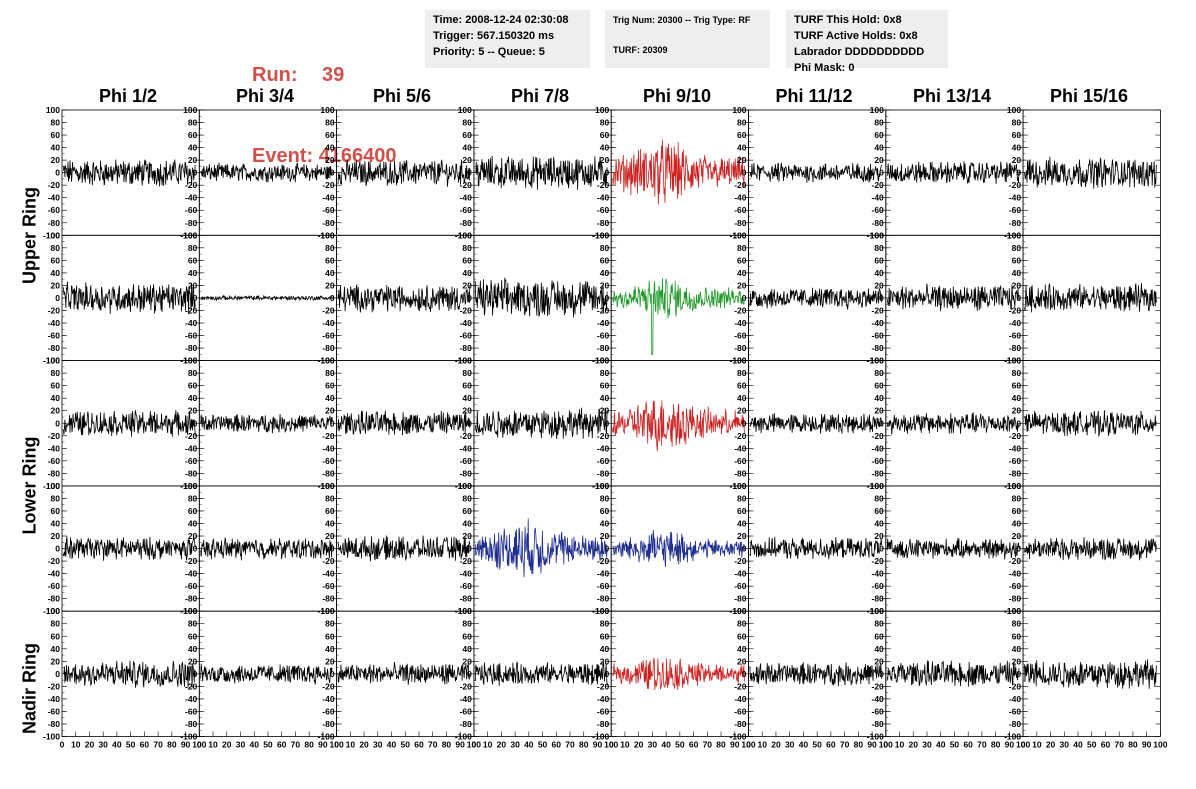  Describe the element at coordinates (324, 75) in the screenshot. I see `run-row: Run: 39` at that location.